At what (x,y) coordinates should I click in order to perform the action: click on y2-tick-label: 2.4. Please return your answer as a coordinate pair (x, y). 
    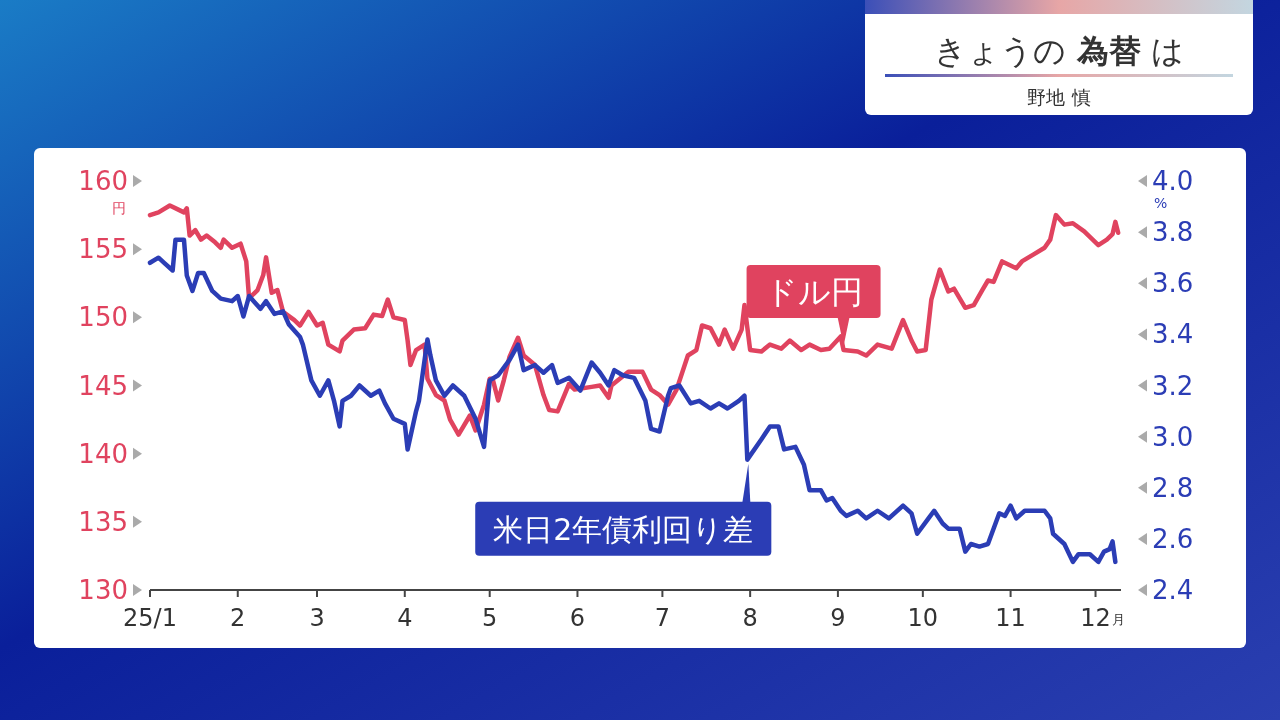
    Looking at the image, I should click on (1173, 590).